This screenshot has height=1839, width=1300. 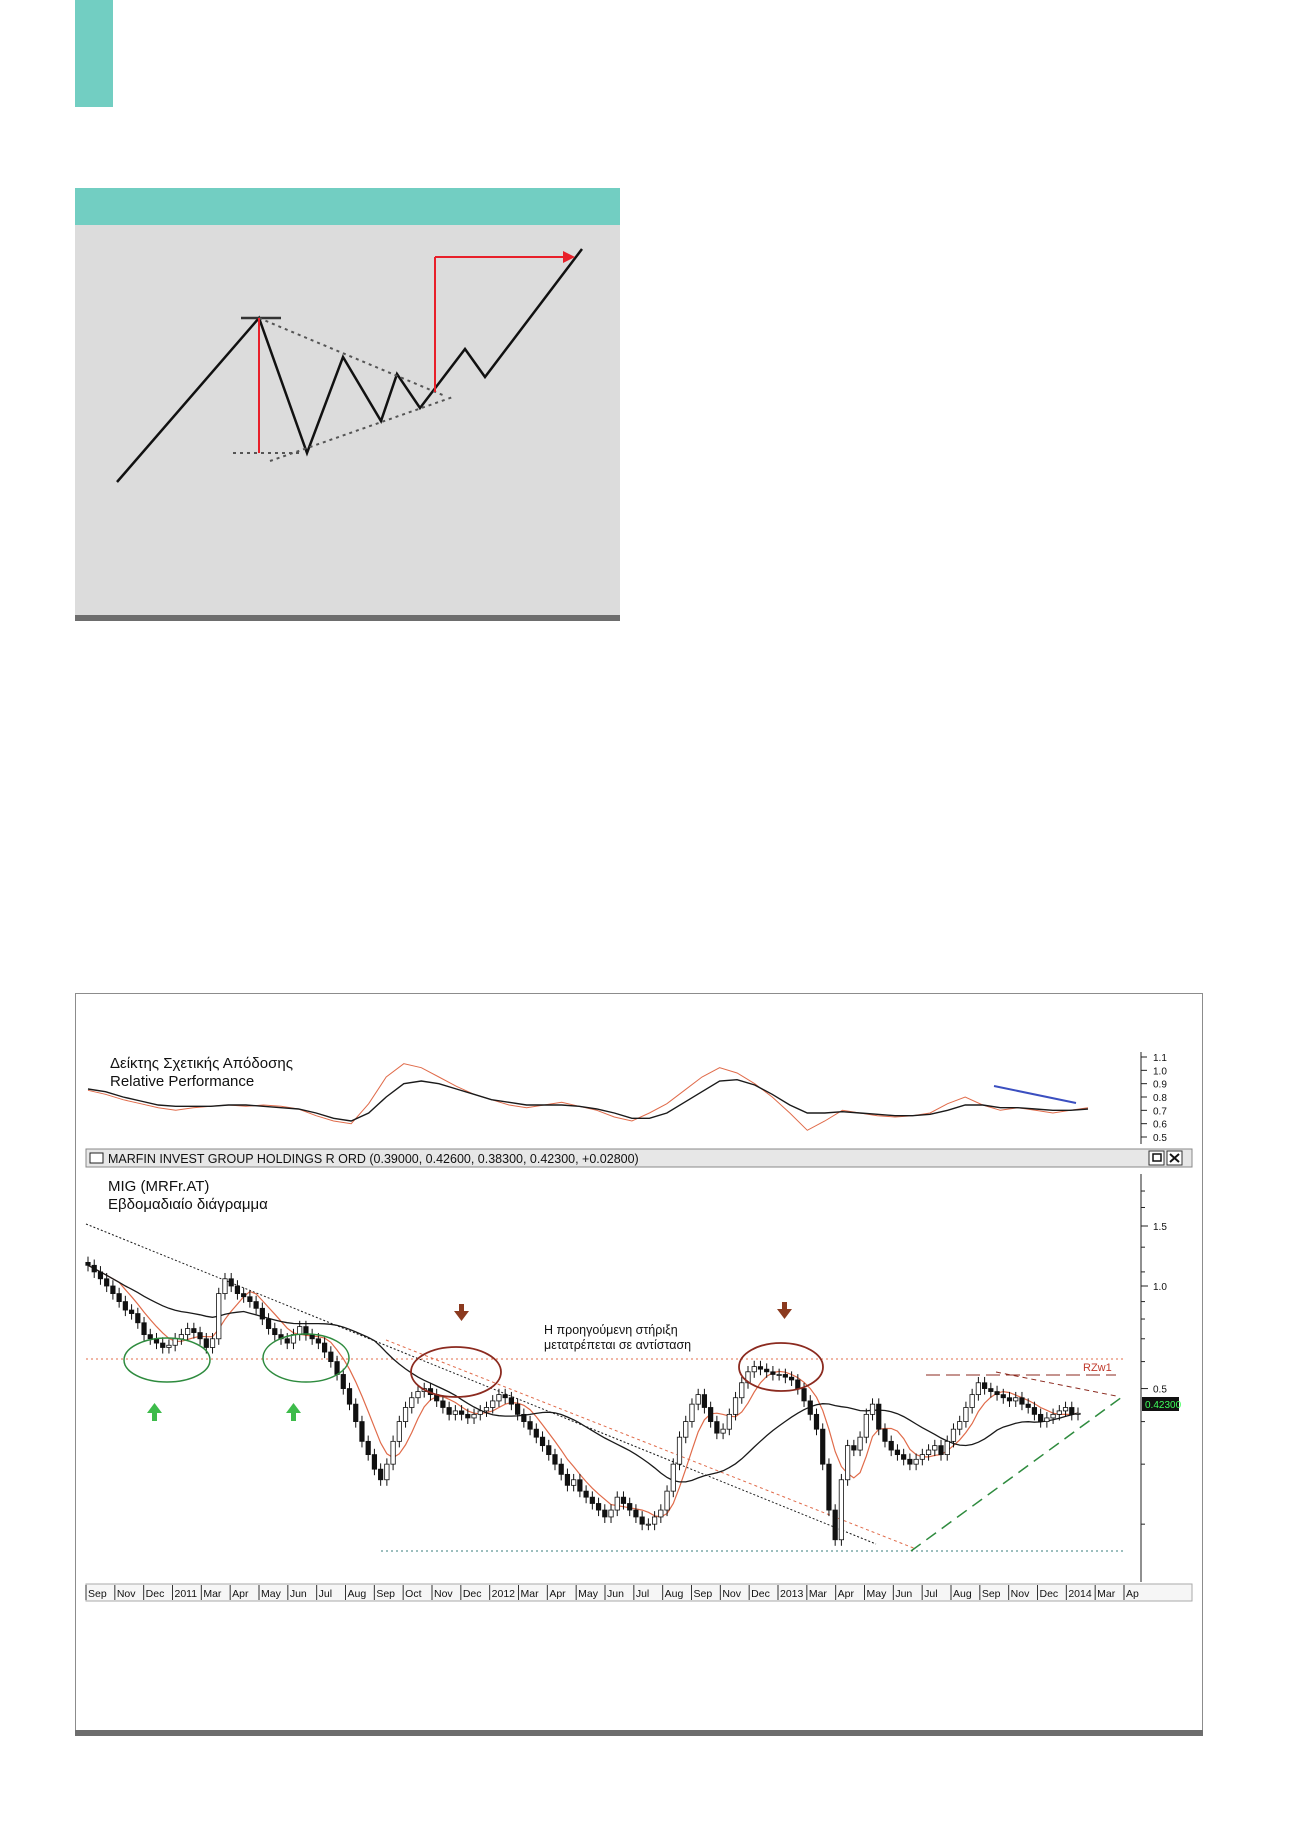 What do you see at coordinates (361, 429) in the screenshot?
I see `lower-trendline` at bounding box center [361, 429].